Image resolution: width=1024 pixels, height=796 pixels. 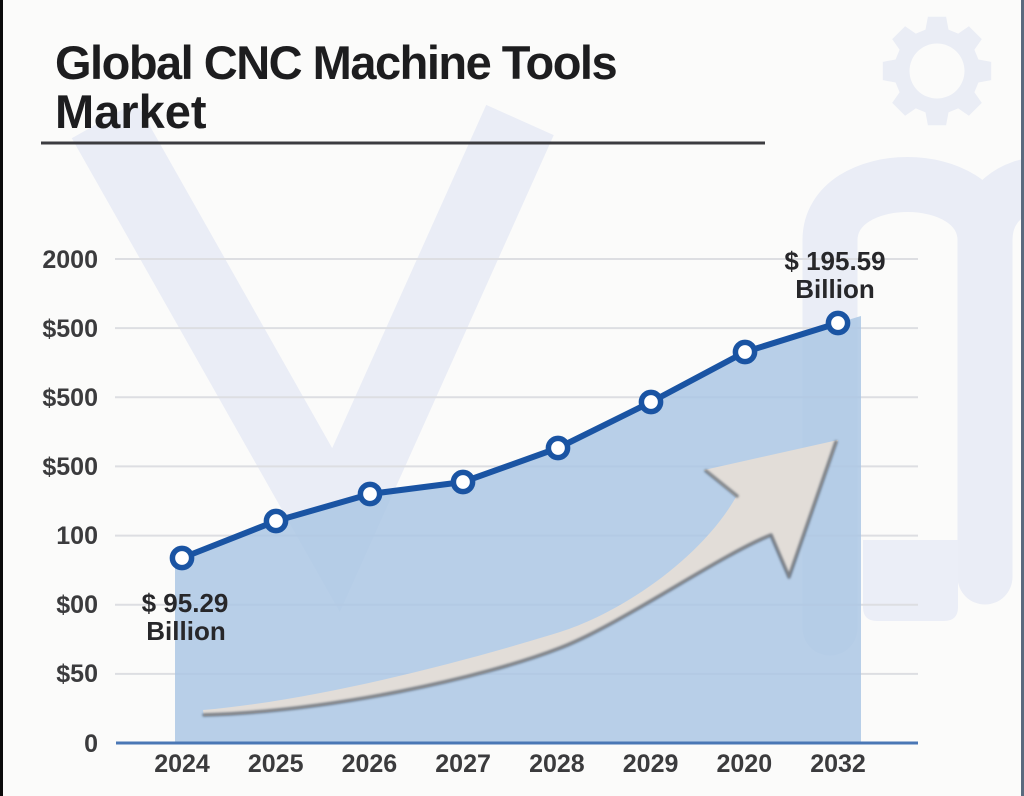 I want to click on svg-text: 100, so click(x=77, y=536).